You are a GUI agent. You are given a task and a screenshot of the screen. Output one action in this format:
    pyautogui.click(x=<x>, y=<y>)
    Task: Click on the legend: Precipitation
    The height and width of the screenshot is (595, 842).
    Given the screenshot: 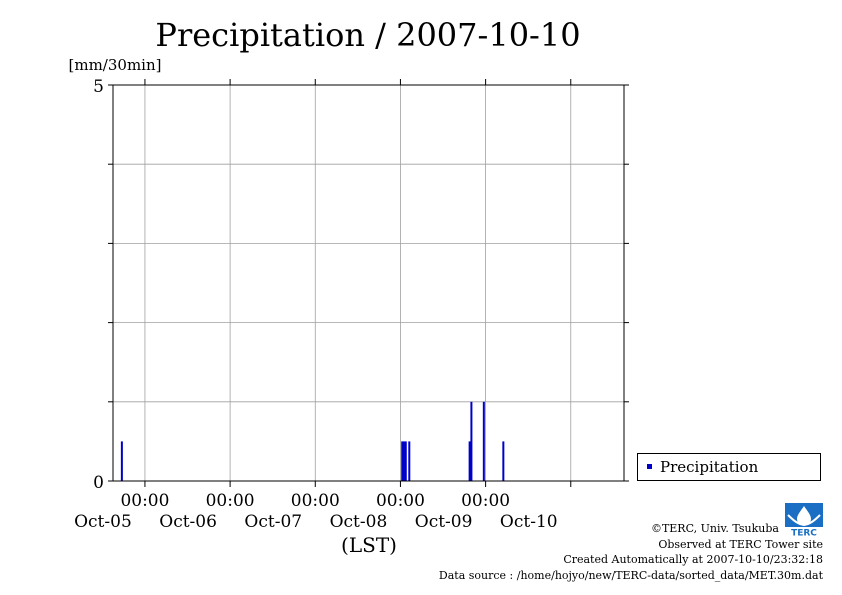 What is the action you would take?
    pyautogui.click(x=729, y=467)
    